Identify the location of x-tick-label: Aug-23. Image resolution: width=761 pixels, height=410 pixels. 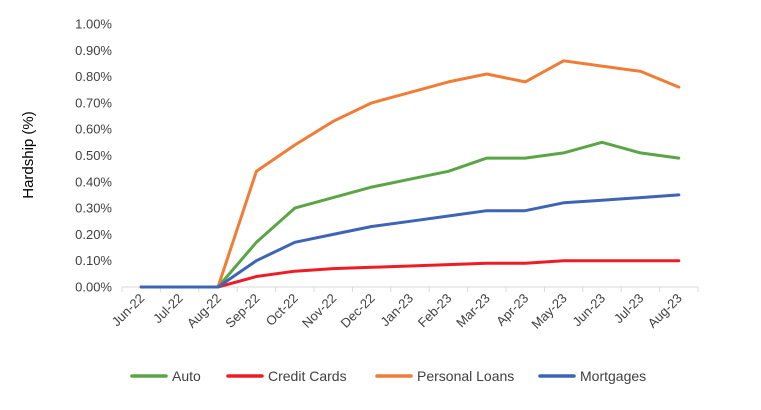
(665, 311).